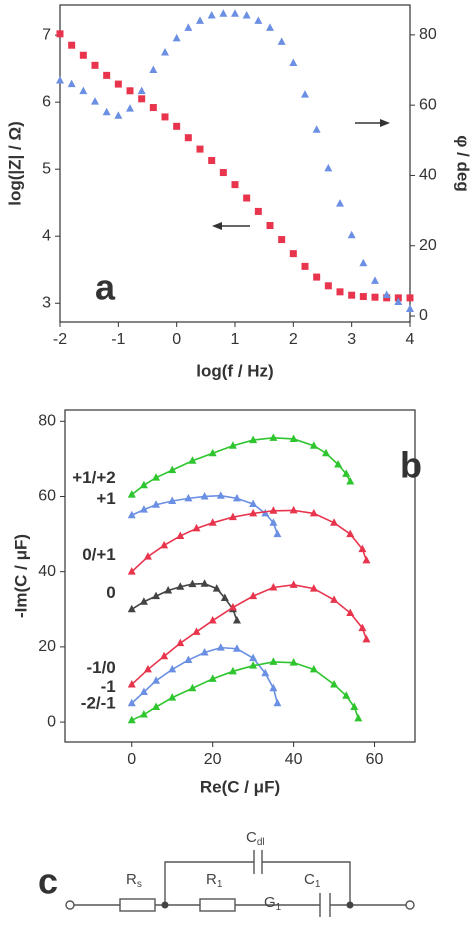 The width and height of the screenshot is (474, 950). Describe the element at coordinates (410, 339) in the screenshot. I see `x-tick-label: 4` at that location.